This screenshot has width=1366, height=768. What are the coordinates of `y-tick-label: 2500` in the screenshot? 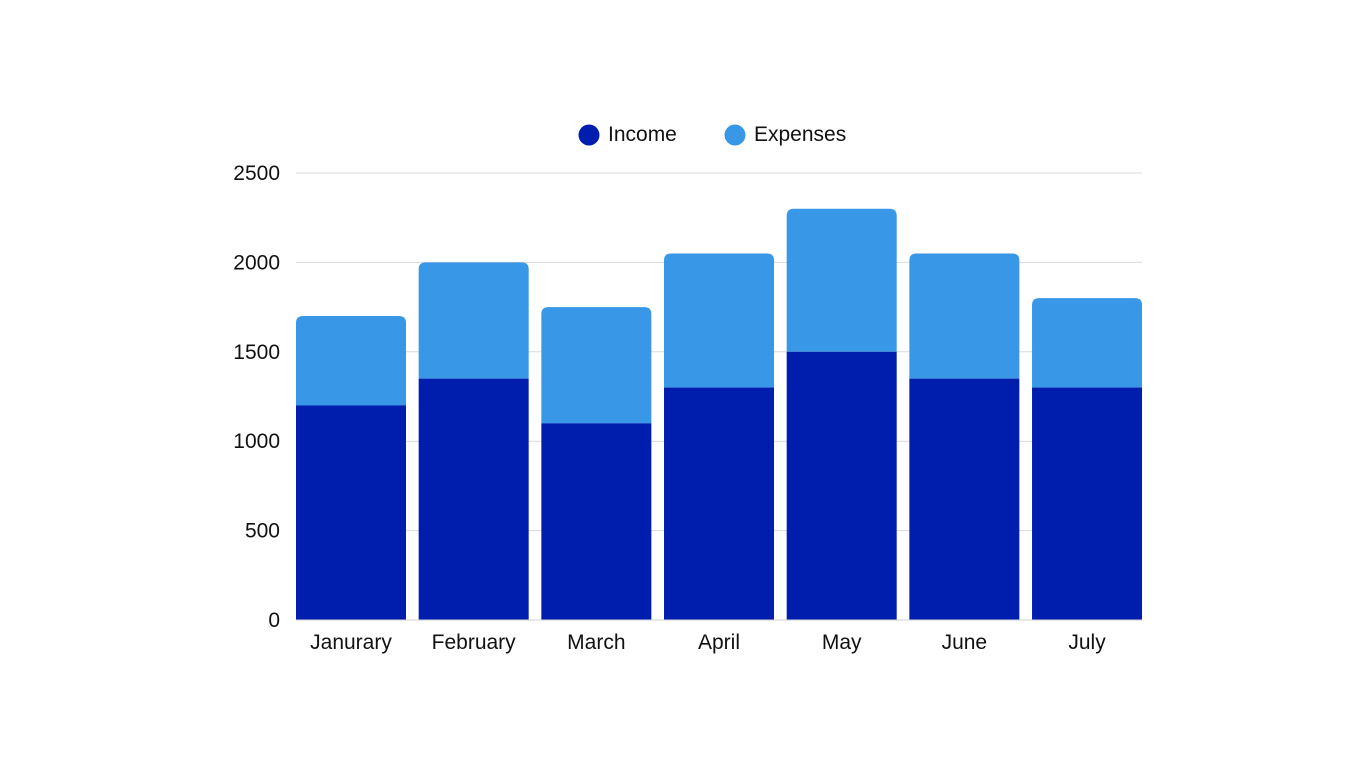 It's located at (256, 173).